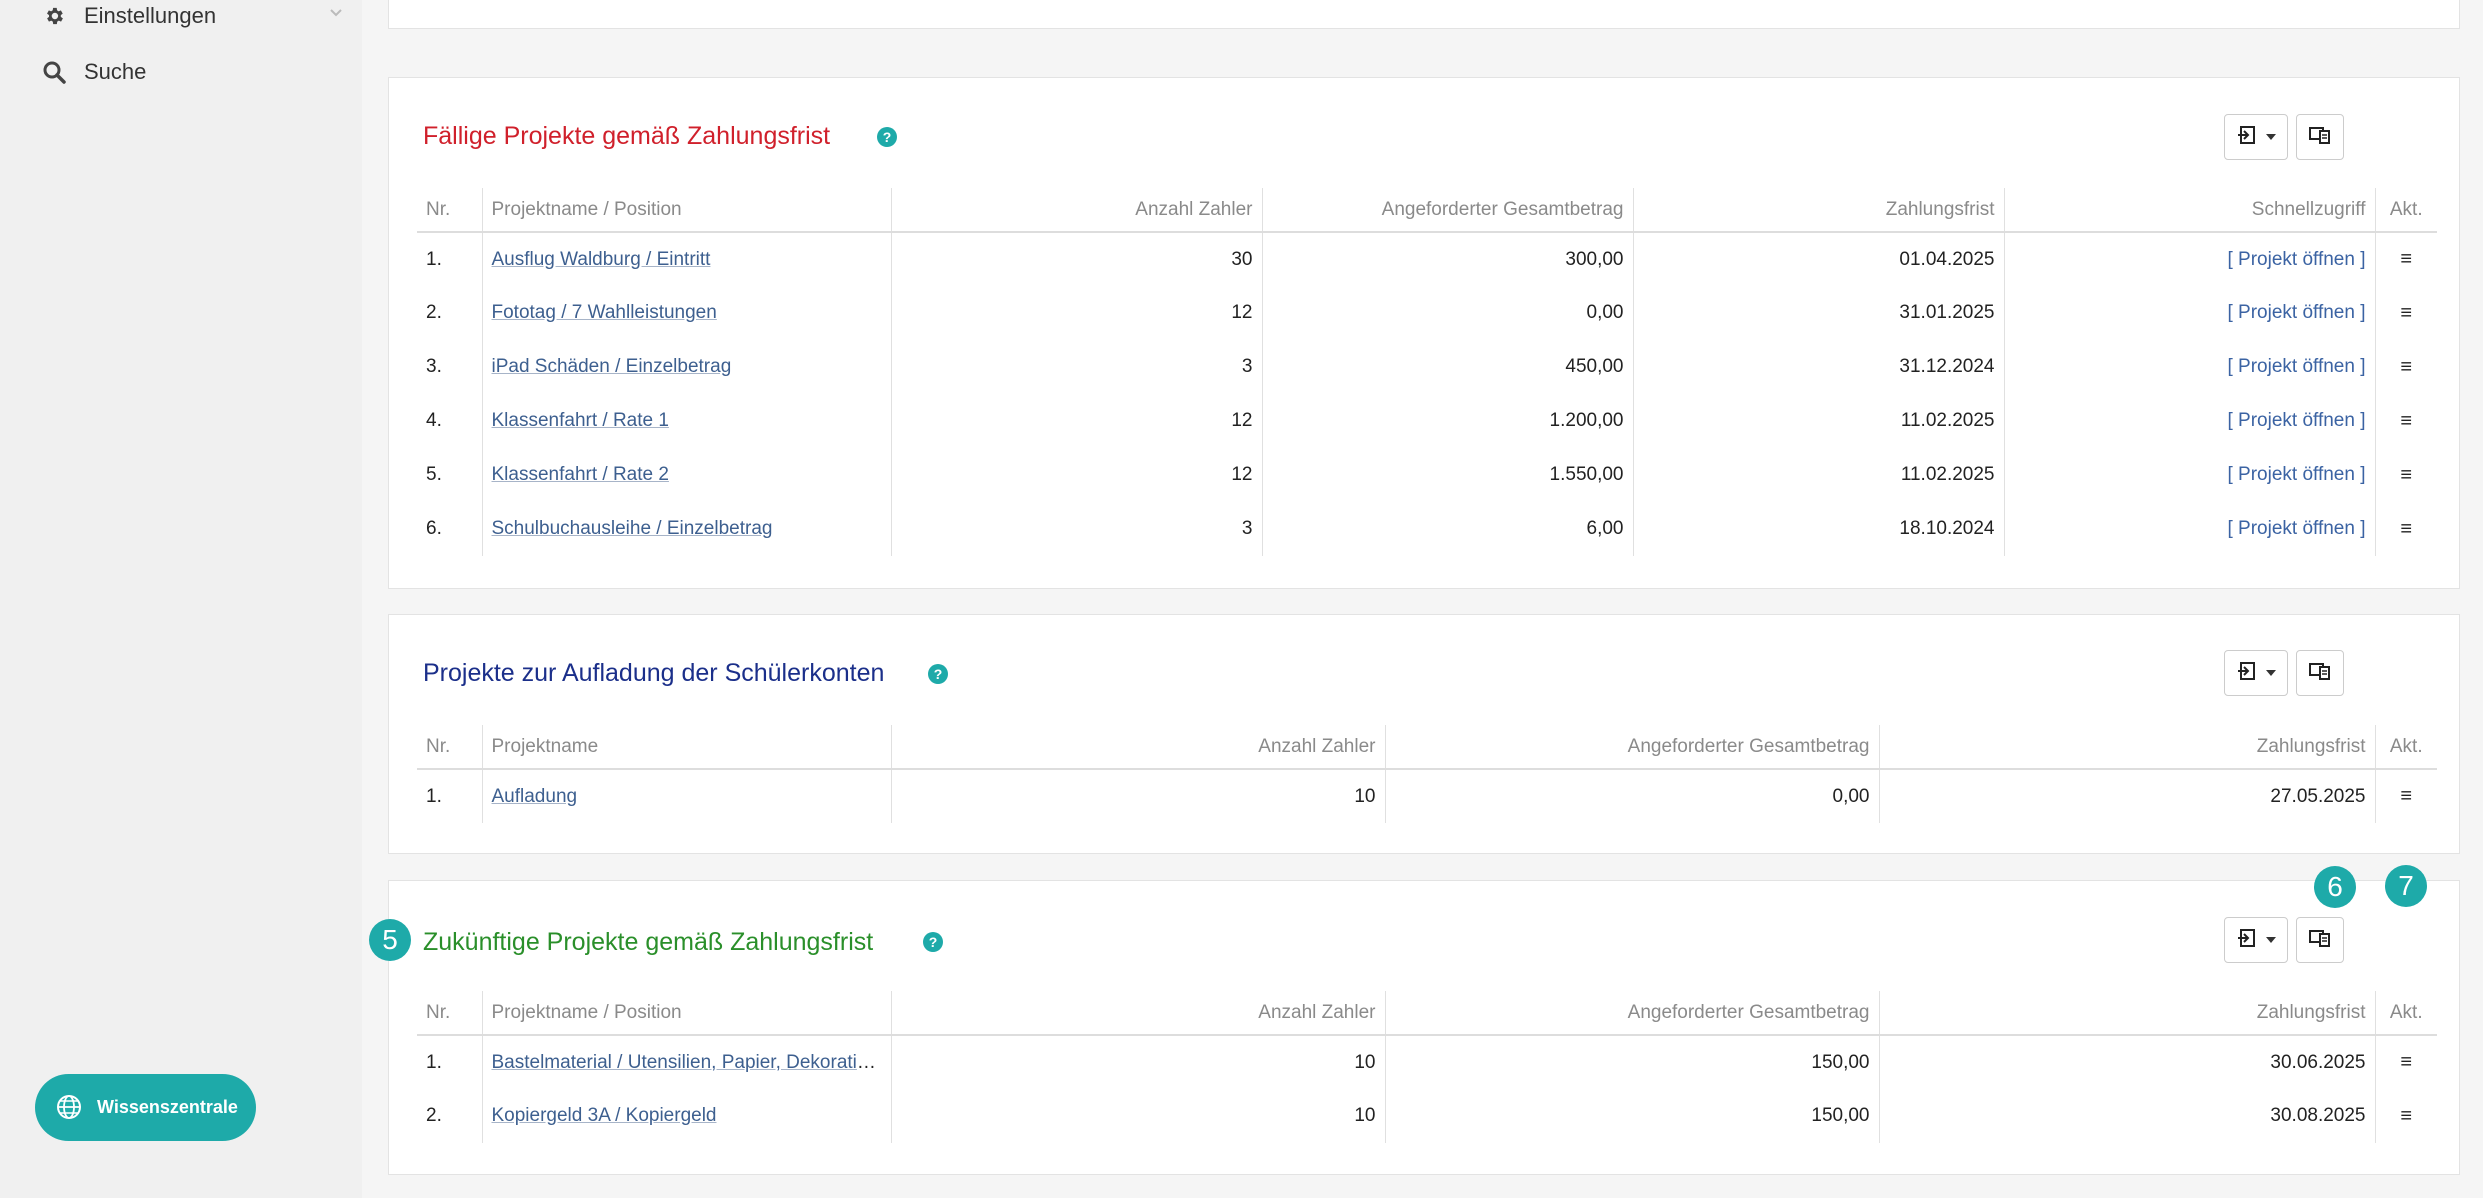 The image size is (2483, 1198). What do you see at coordinates (336, 14) in the screenshot?
I see `chevron-down-icon` at bounding box center [336, 14].